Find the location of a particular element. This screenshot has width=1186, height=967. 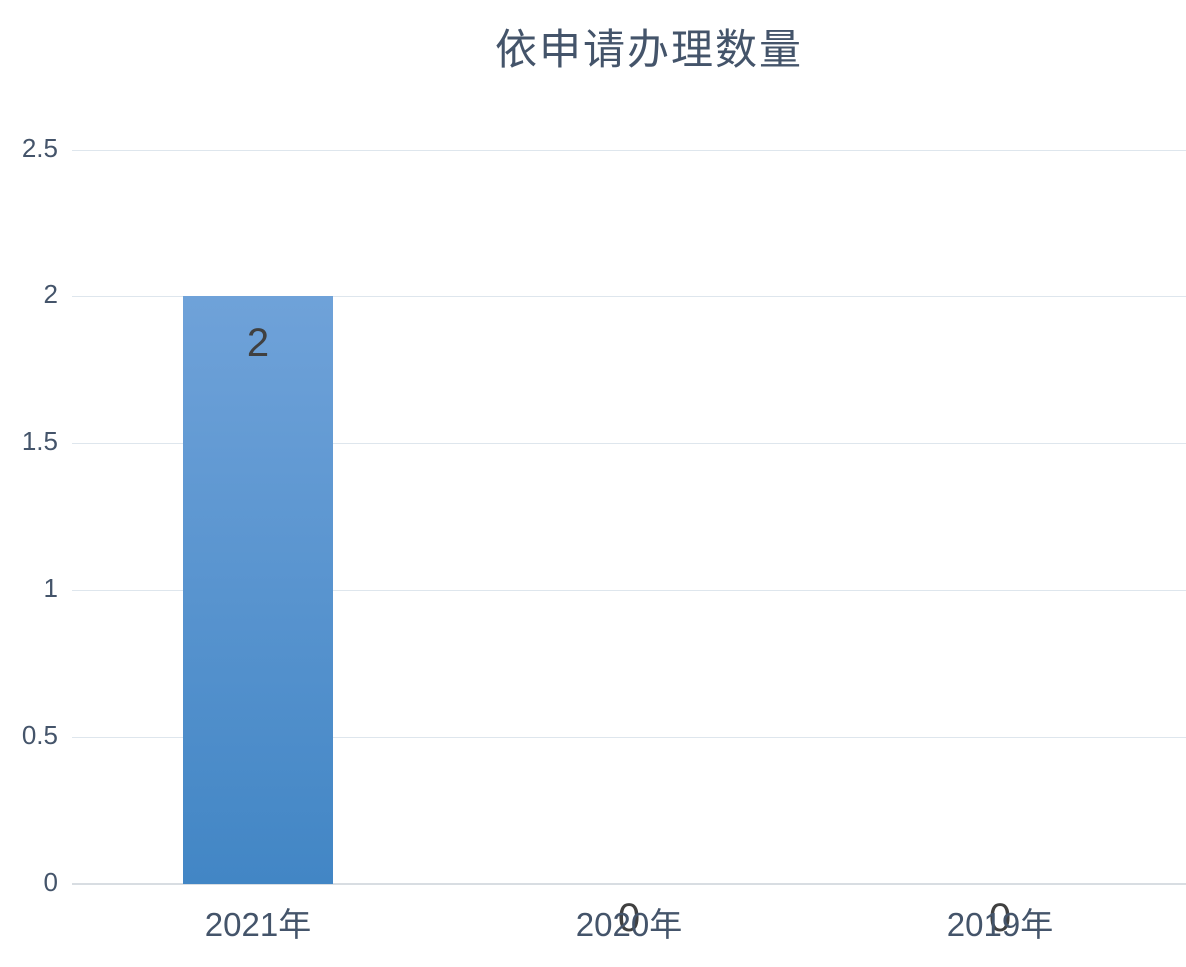

x-axis-category-label: 2021年 is located at coordinates (258, 924).